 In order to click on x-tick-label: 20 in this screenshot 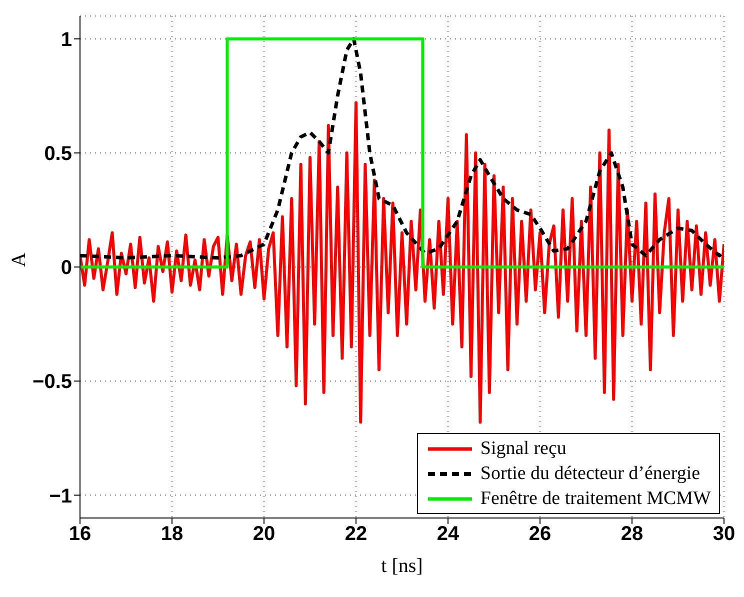, I will do `click(264, 534)`.